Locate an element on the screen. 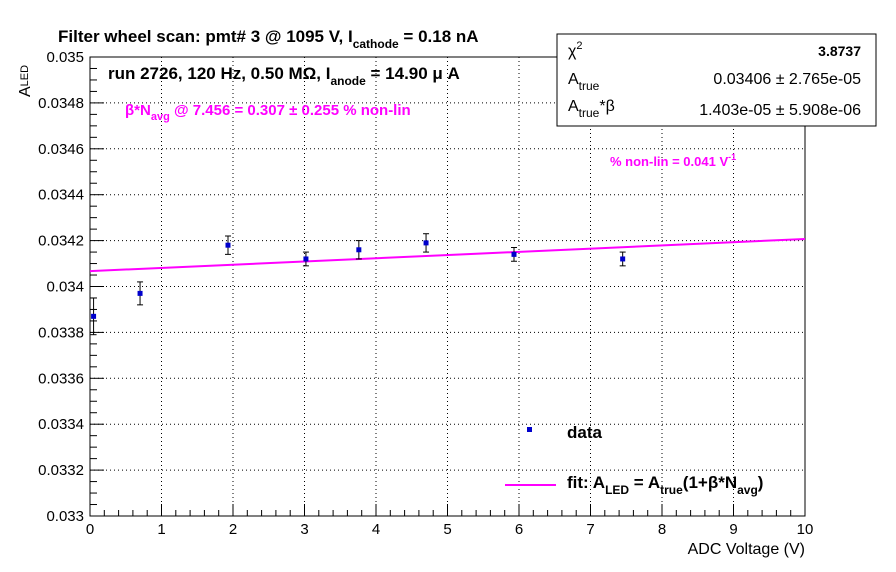 The image size is (896, 572). y-tick-label: 0.0336 is located at coordinates (61, 378).